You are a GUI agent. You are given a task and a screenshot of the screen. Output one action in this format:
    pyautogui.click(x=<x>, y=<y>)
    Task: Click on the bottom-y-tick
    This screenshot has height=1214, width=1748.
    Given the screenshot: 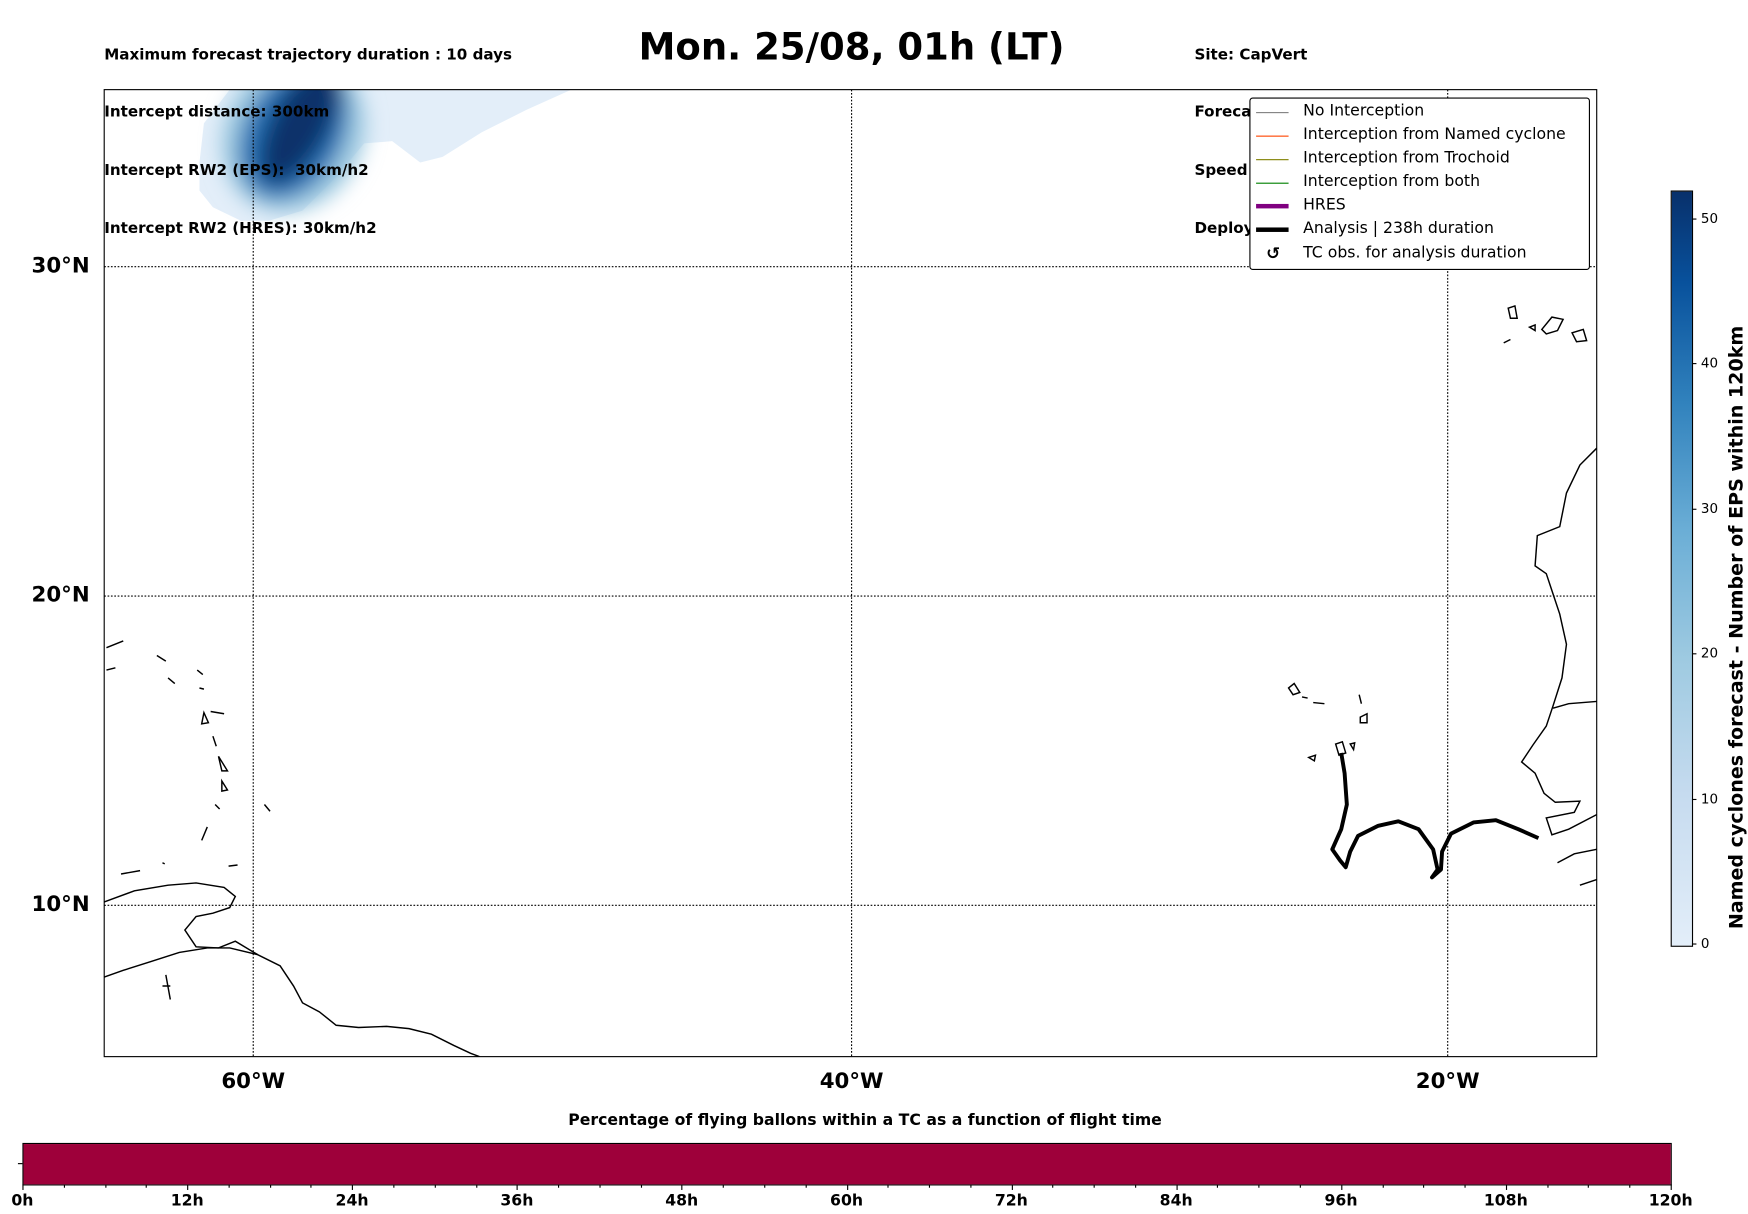 What is the action you would take?
    pyautogui.click(x=20, y=1164)
    